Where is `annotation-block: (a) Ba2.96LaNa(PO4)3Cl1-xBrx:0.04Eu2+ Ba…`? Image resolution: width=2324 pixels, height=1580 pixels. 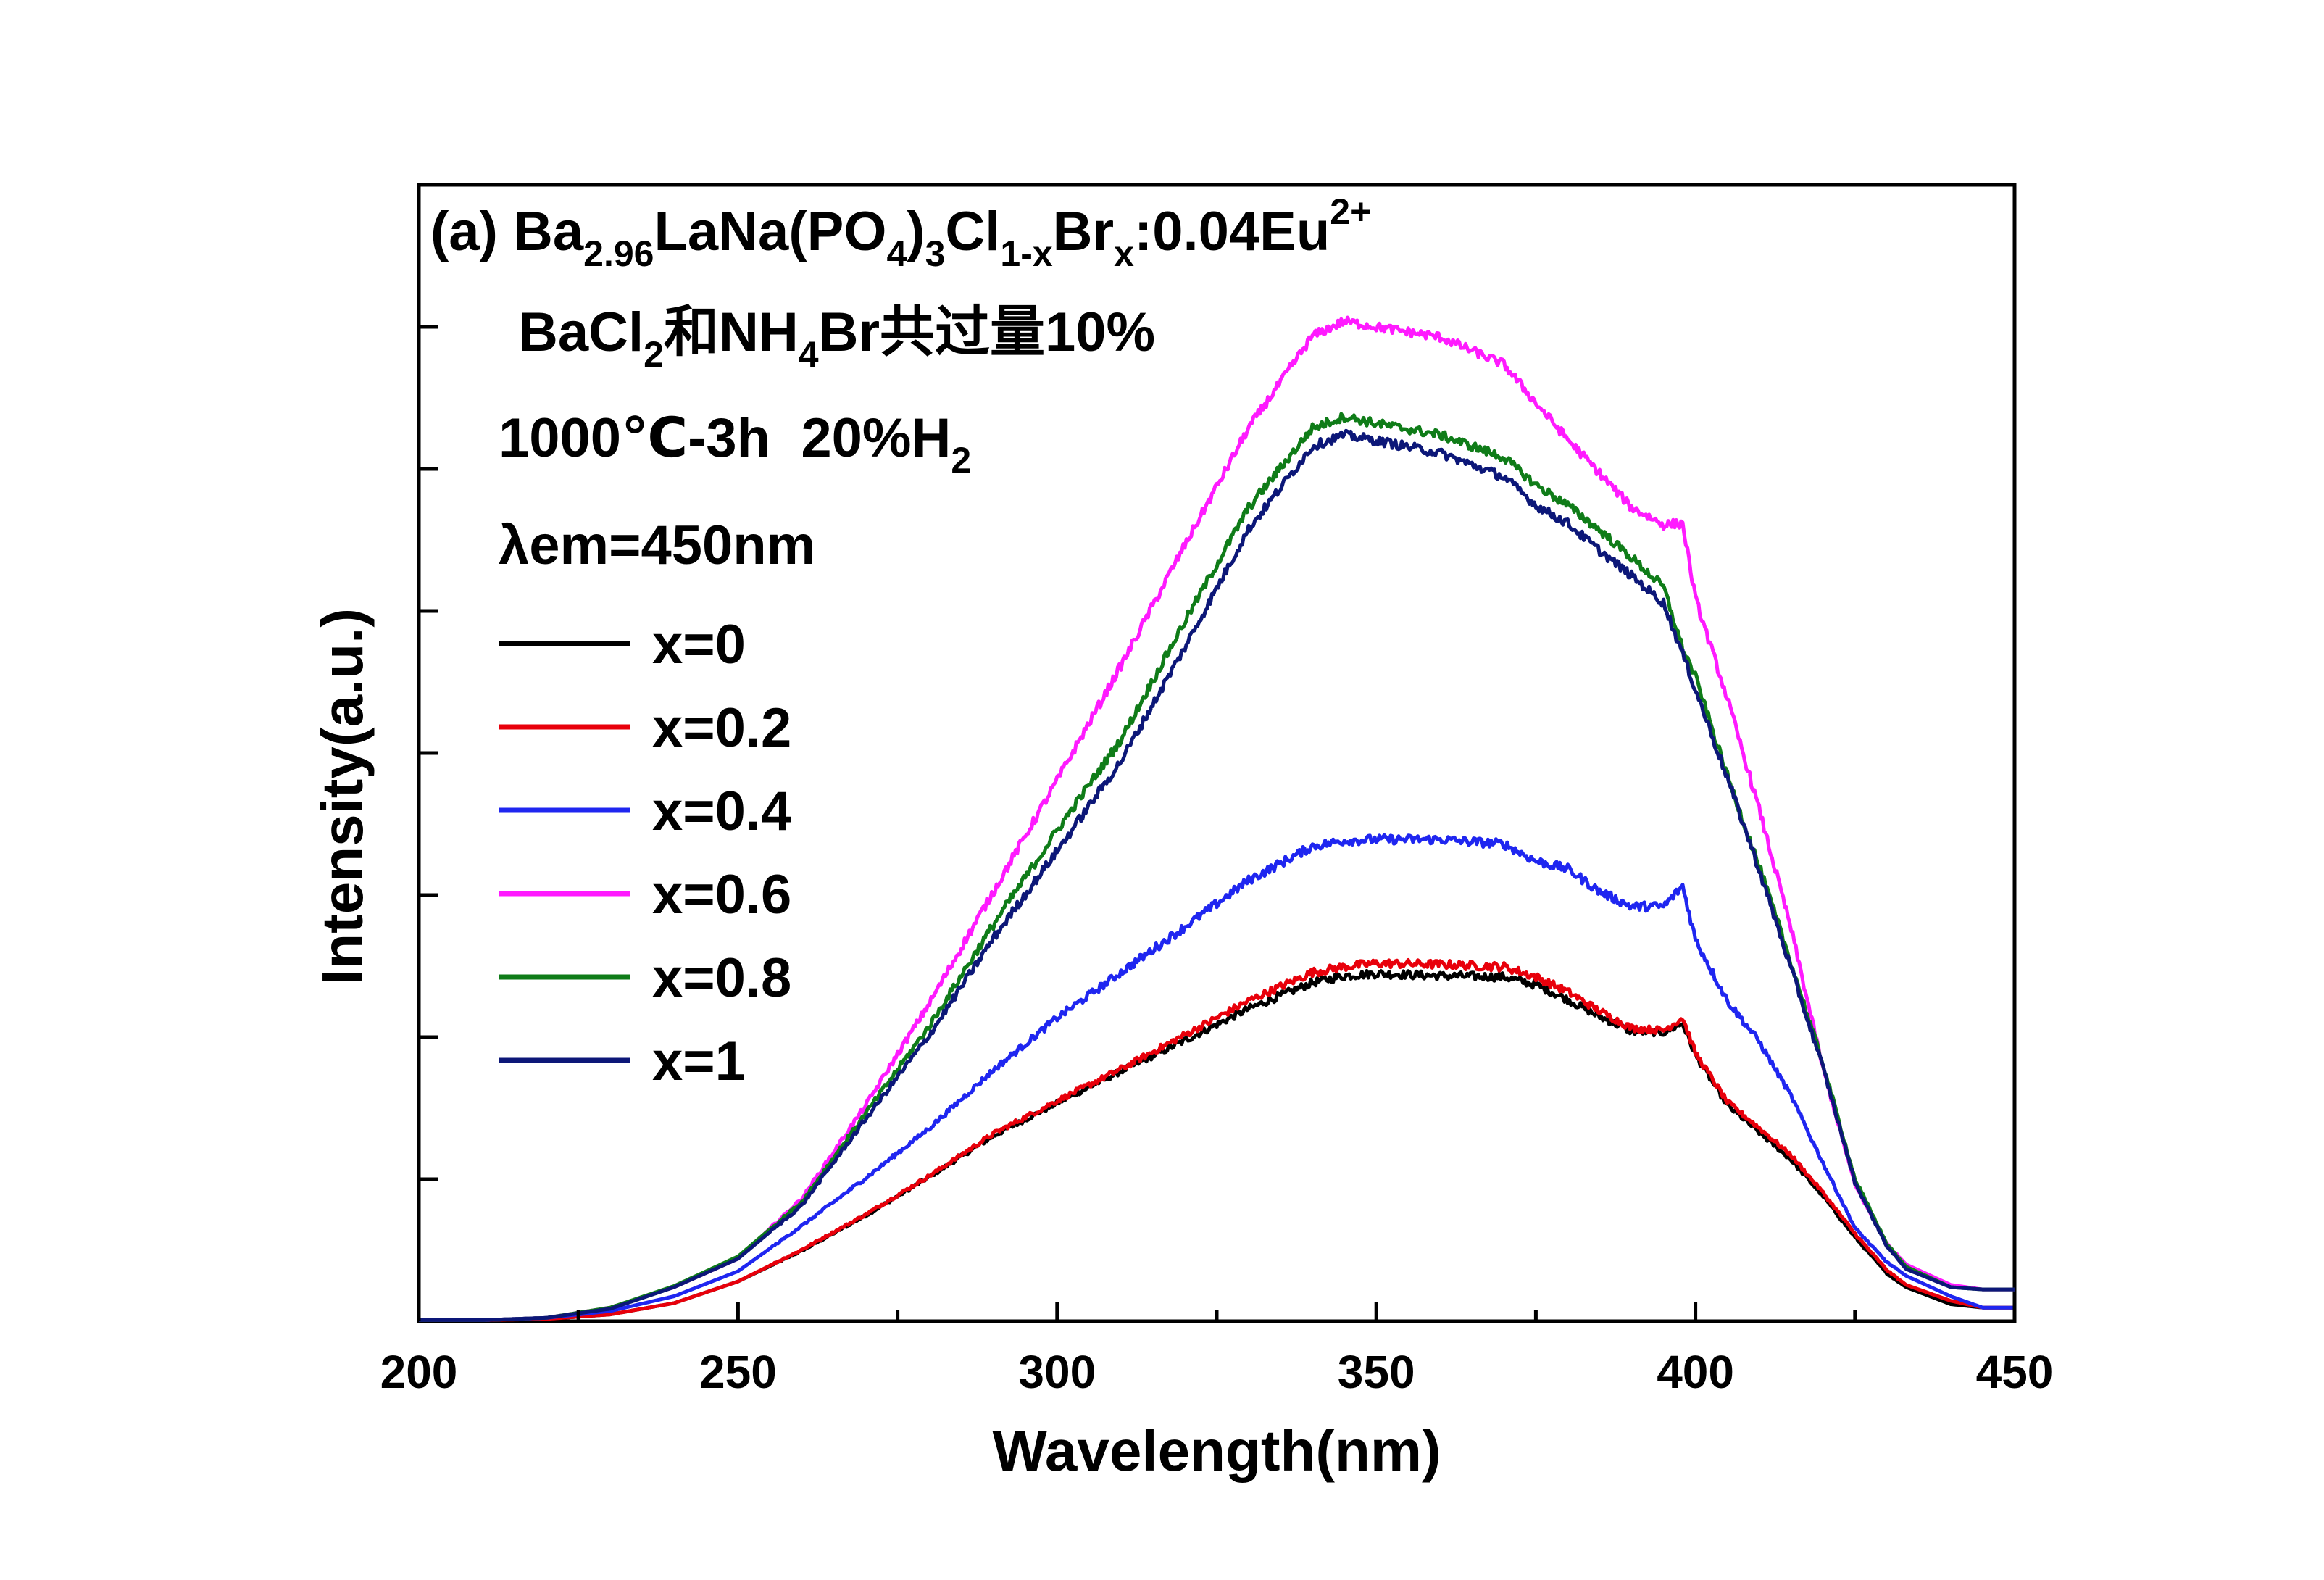 annotation-block: (a) Ba2.96LaNa(PO4)3Cl1-xBrx:0.04Eu2+ Ba… is located at coordinates (900, 383).